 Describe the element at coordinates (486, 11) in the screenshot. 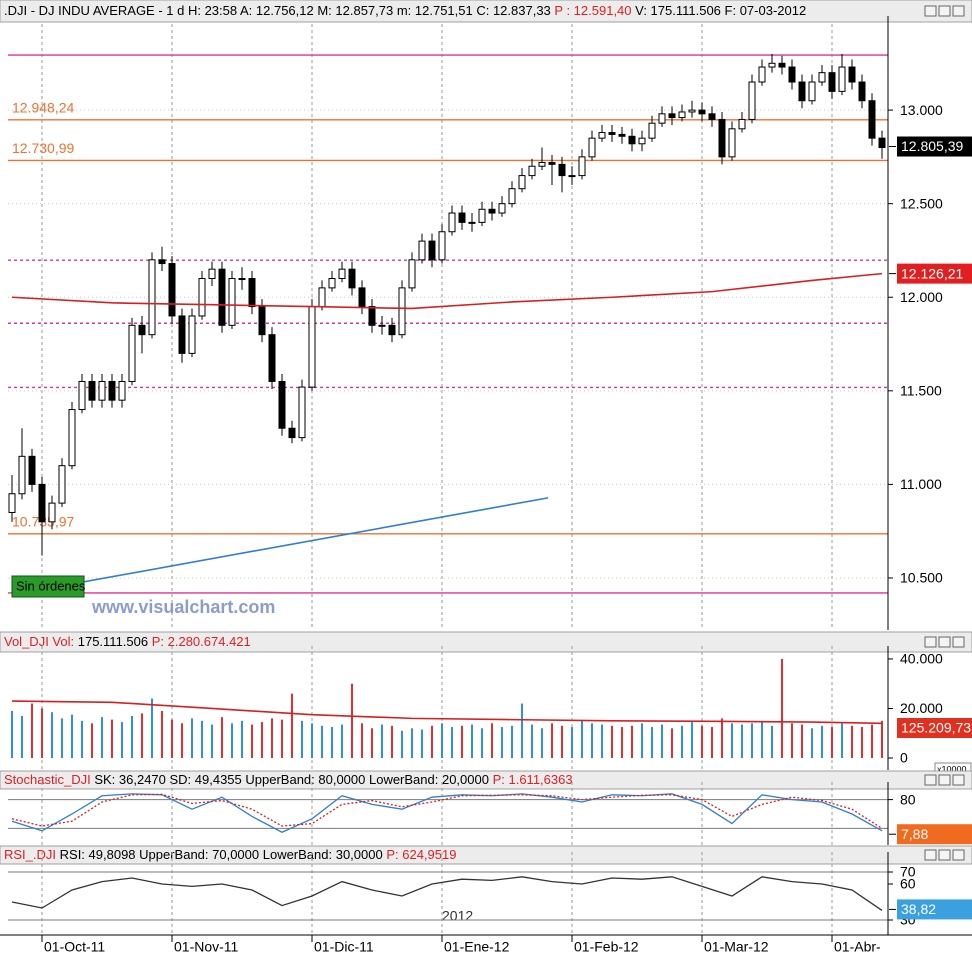

I see `panel-header` at that location.